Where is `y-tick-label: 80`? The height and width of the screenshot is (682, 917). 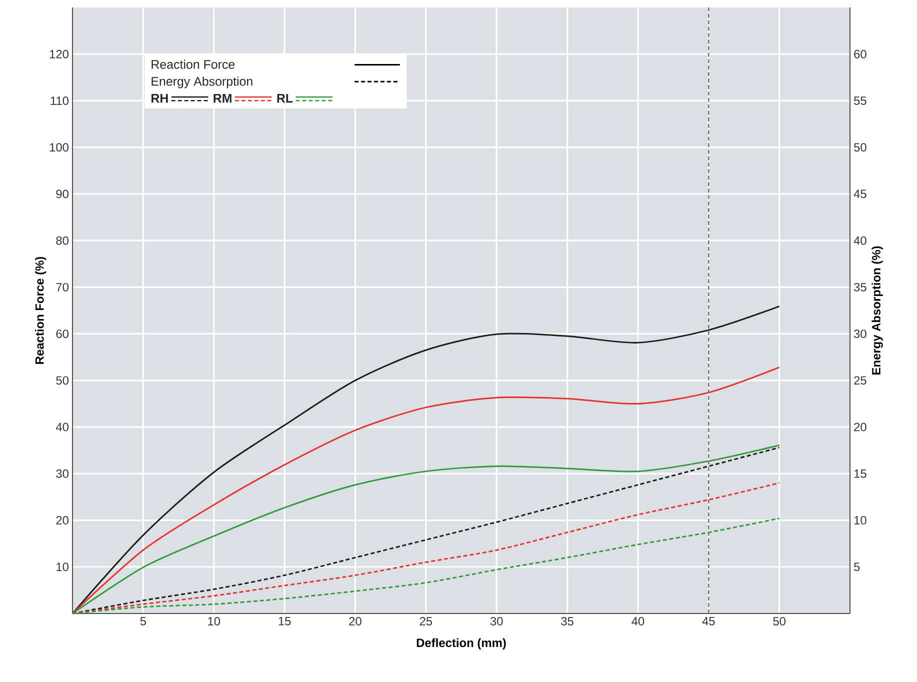
y-tick-label: 80 is located at coordinates (62, 240).